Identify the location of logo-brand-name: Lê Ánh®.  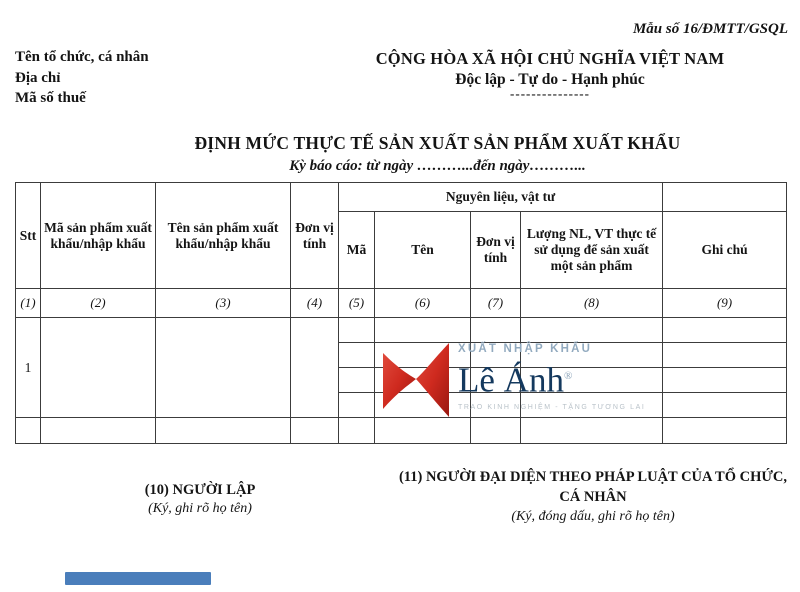
(551, 378).